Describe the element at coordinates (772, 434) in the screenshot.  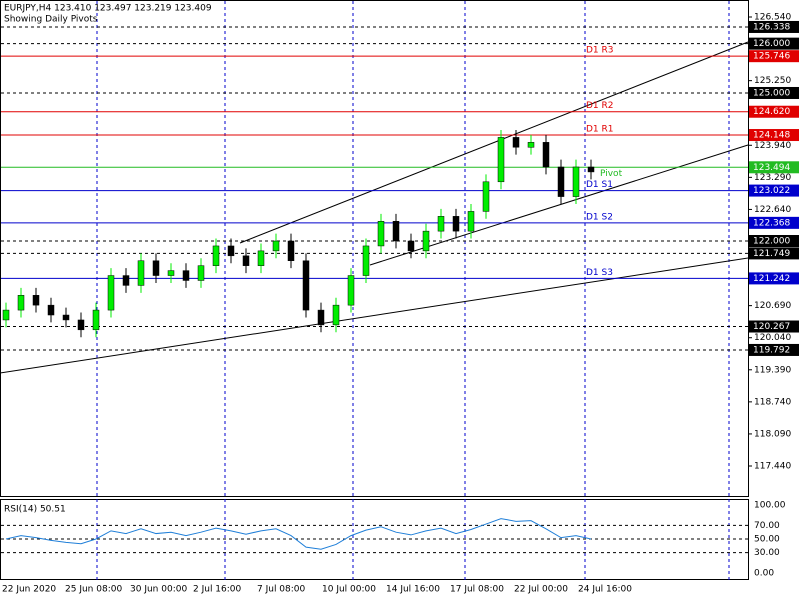
I see `y-tick-label: 118.090` at that location.